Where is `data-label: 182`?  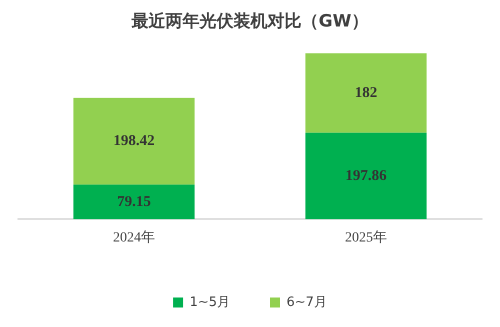
data-label: 182 is located at coordinates (366, 92).